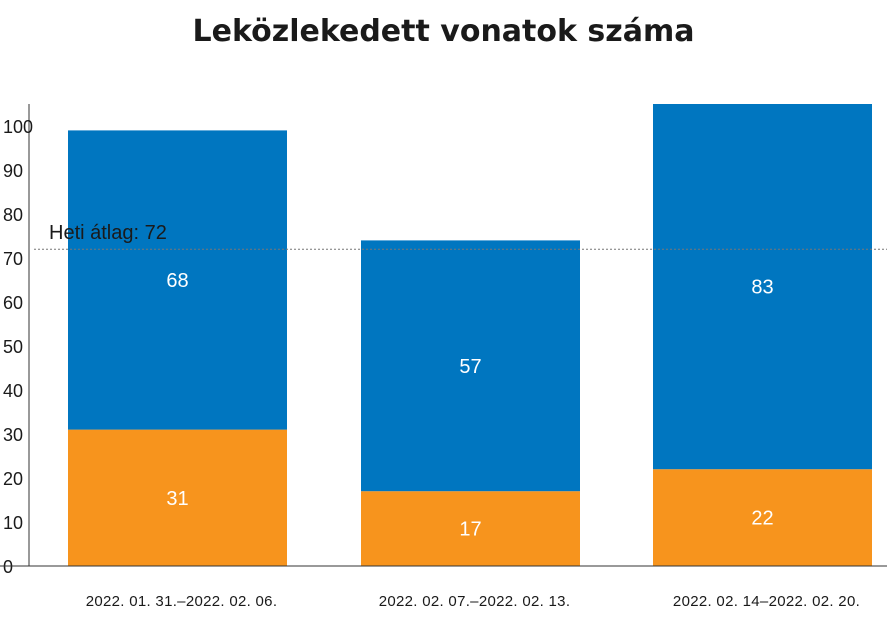 This screenshot has width=887, height=623. I want to click on y-tick-label: 40, so click(13, 391).